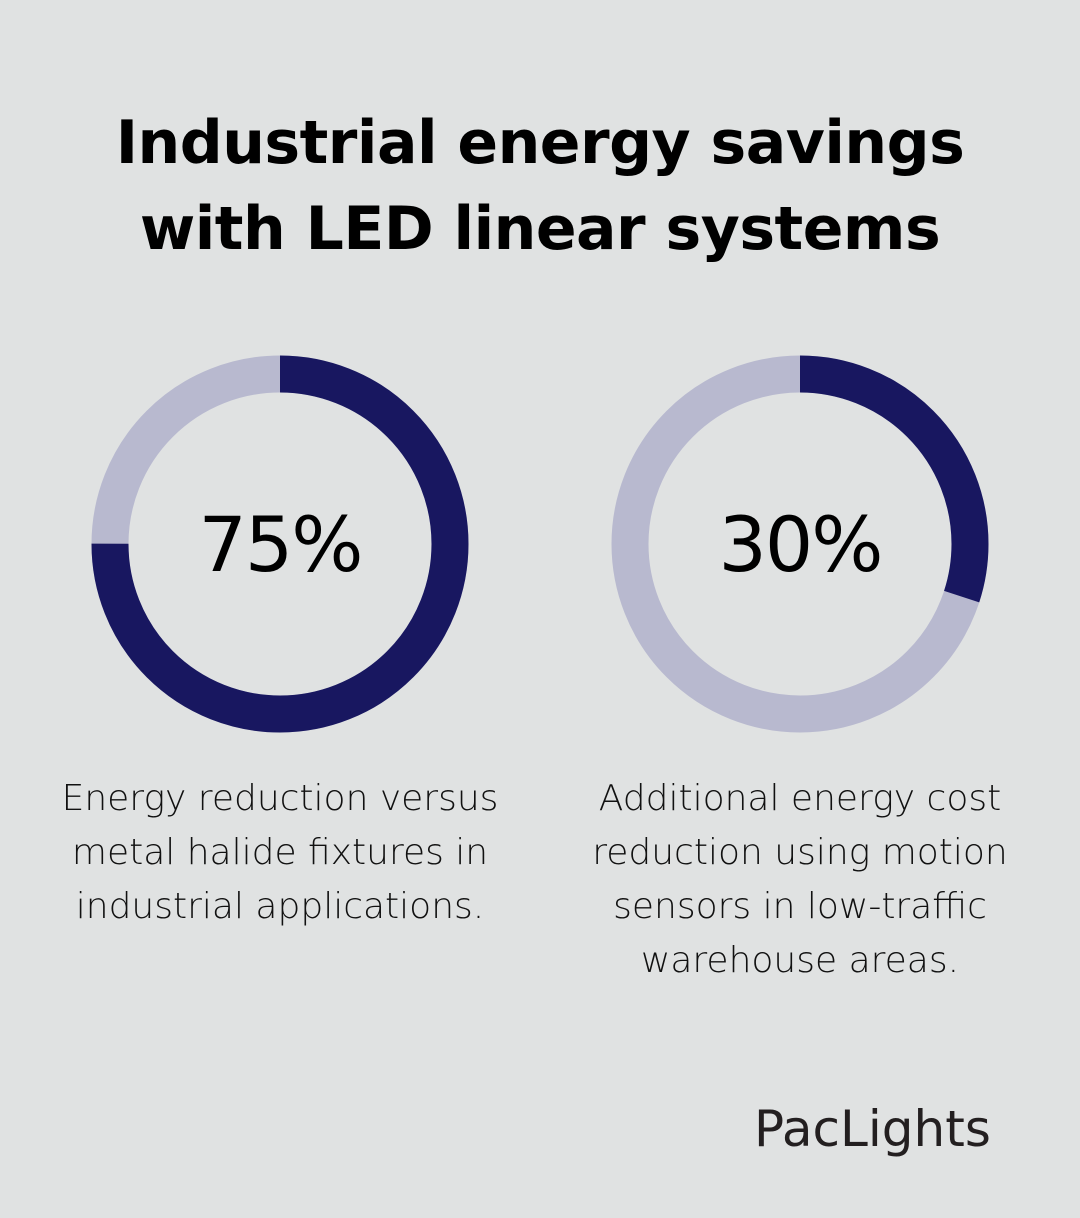 The image size is (1080, 1218). What do you see at coordinates (540, 143) in the screenshot?
I see `title-line-1: Industrial energy savings` at bounding box center [540, 143].